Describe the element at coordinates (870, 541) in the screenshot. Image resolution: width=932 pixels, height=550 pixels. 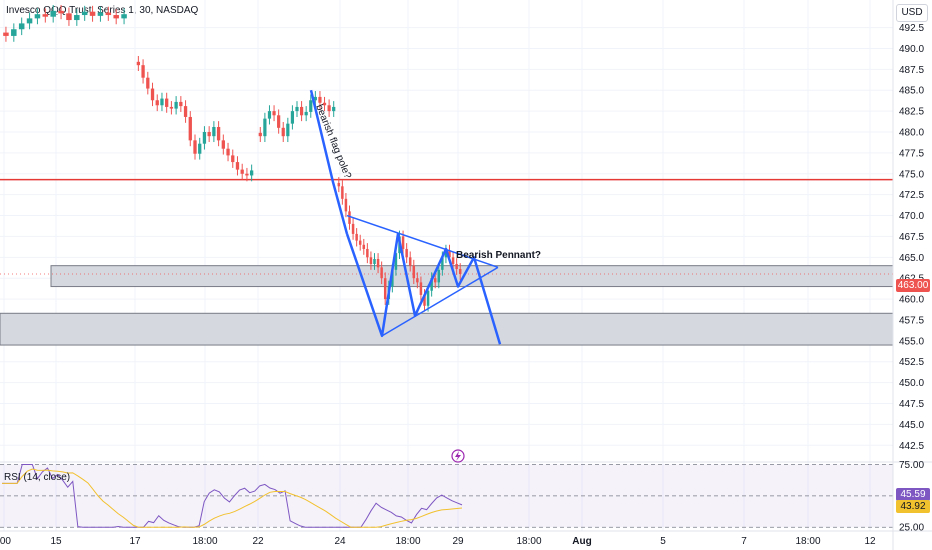
I see `time-tick-label: 12` at that location.